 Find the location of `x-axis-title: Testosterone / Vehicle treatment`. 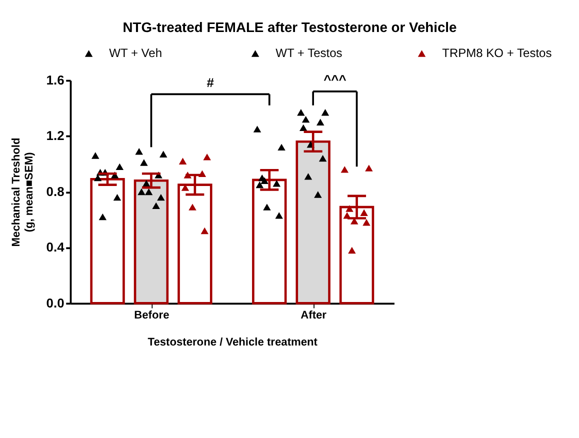

x-axis-title: Testosterone / Vehicle treatment is located at coordinates (233, 342).